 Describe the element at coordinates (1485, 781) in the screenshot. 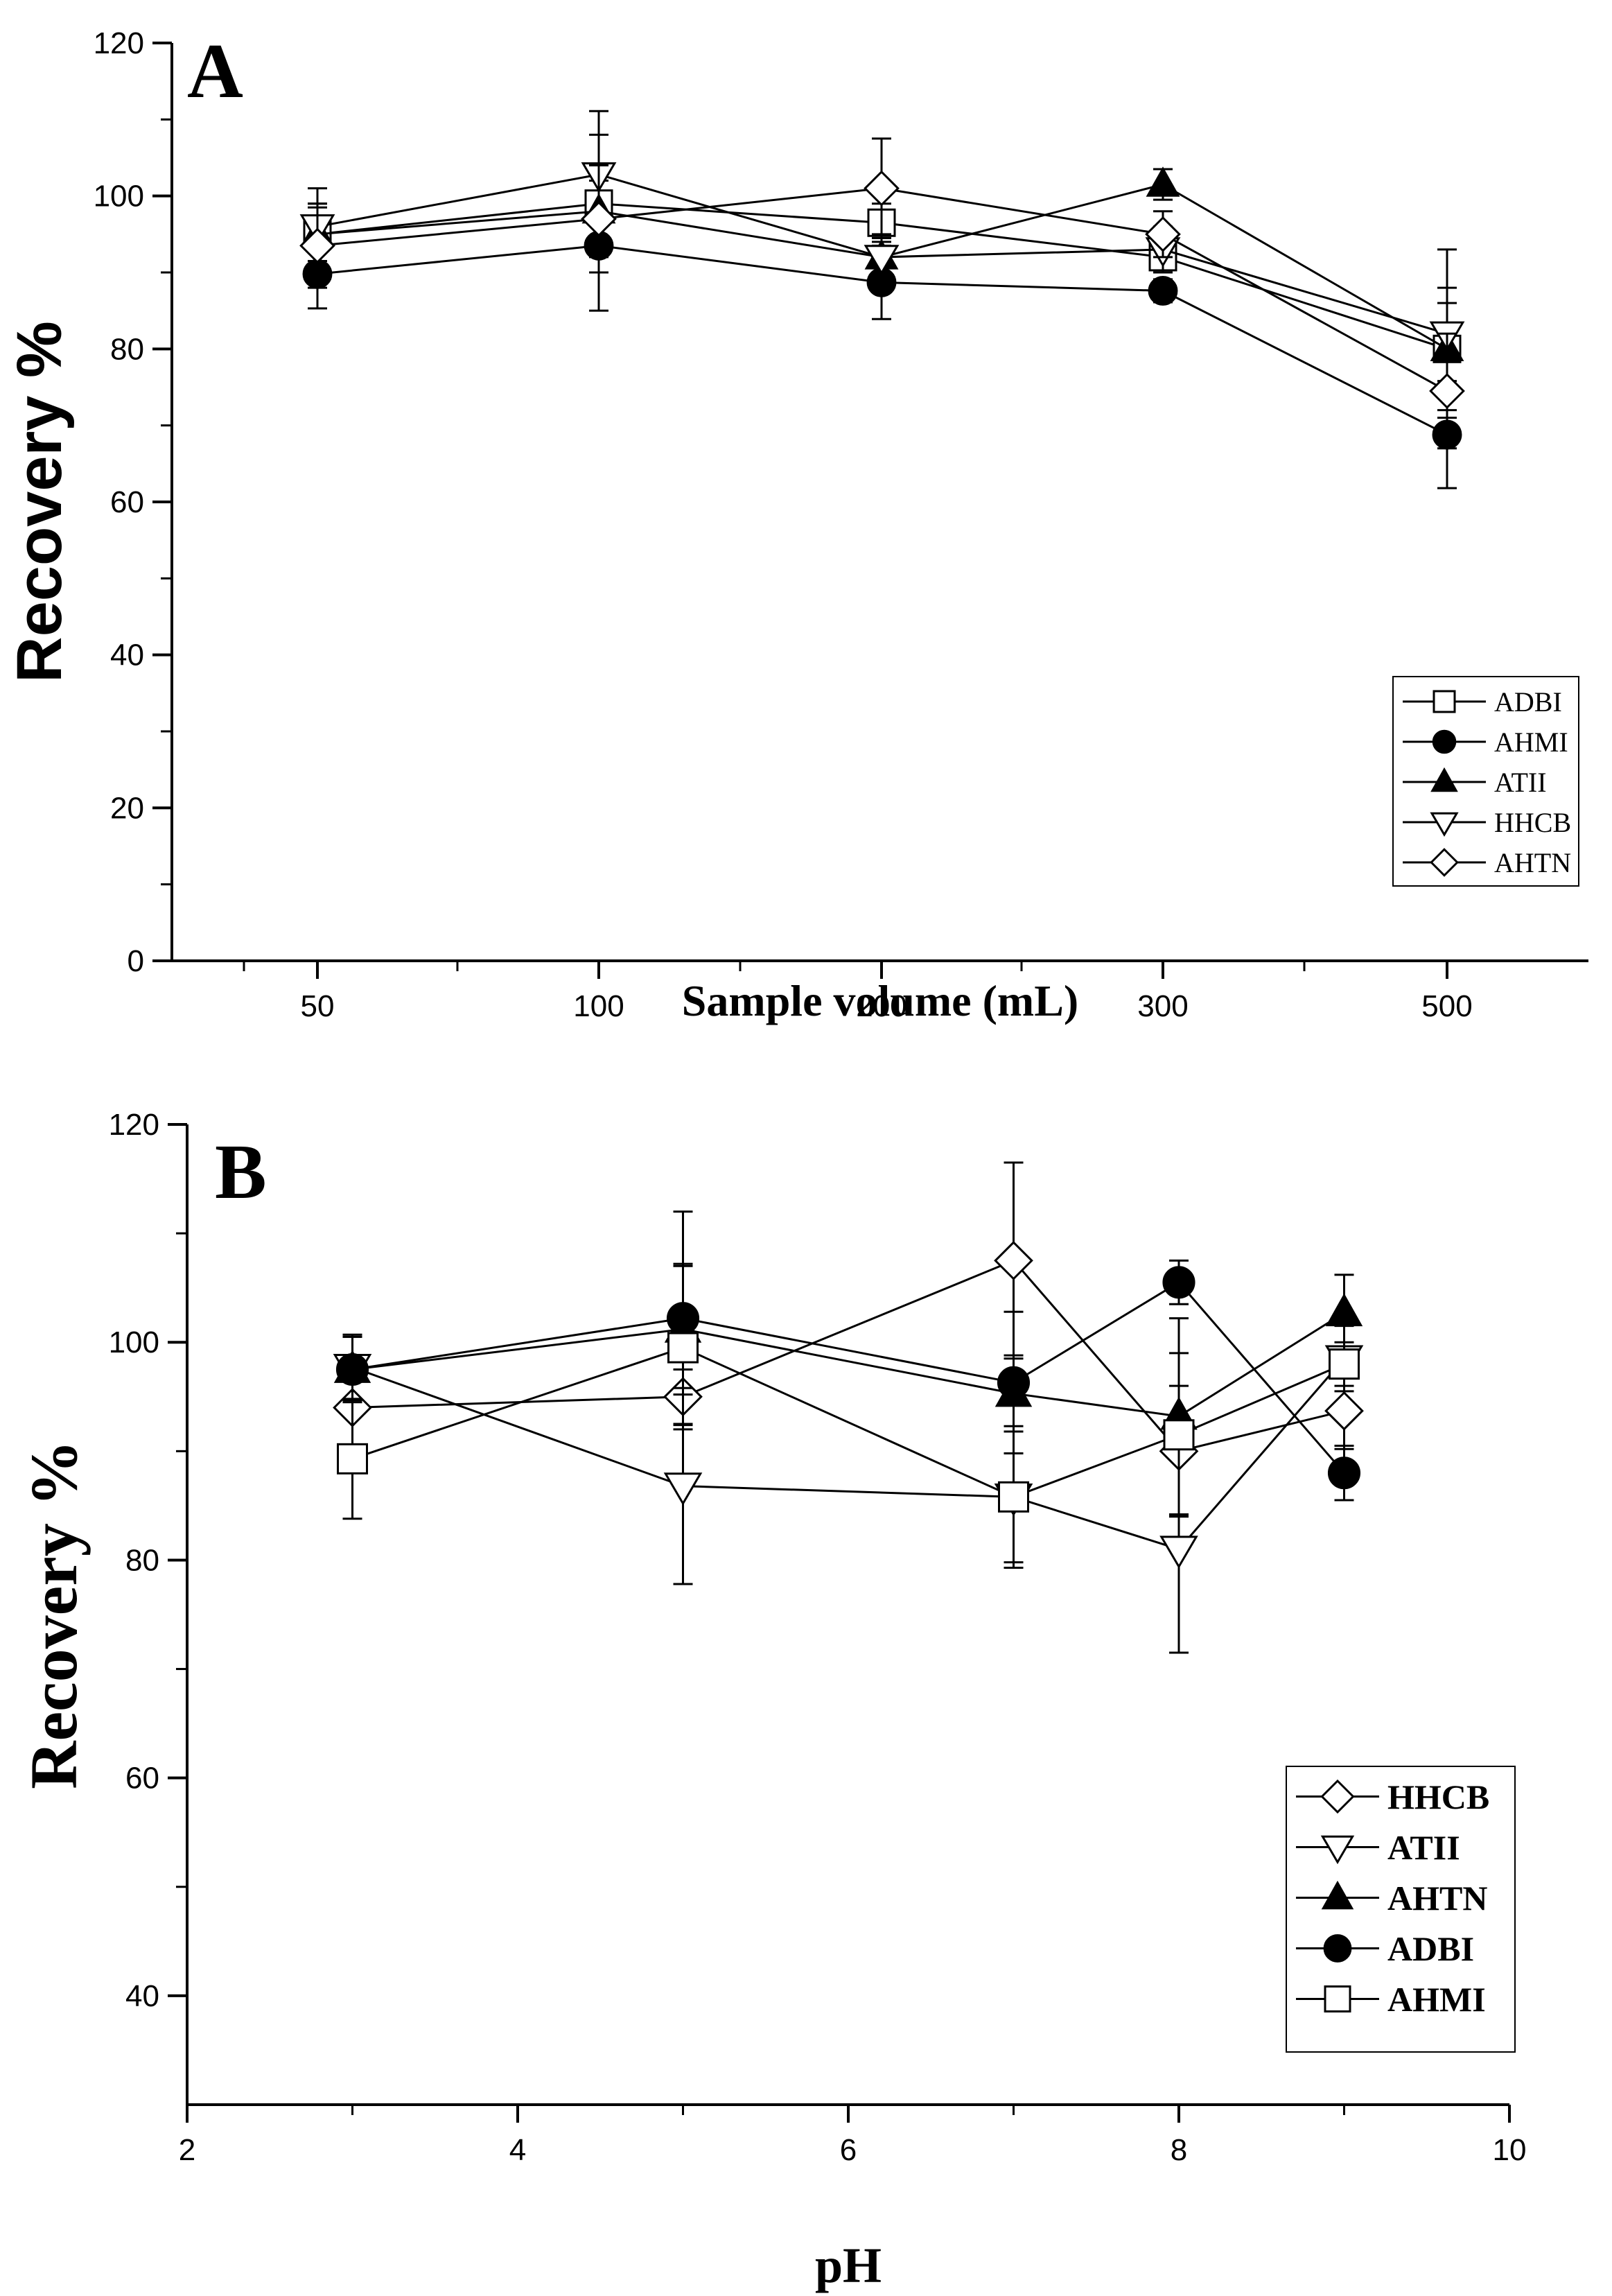

I see `legend: ADBI AHMI ATII HHCB AHTN` at that location.